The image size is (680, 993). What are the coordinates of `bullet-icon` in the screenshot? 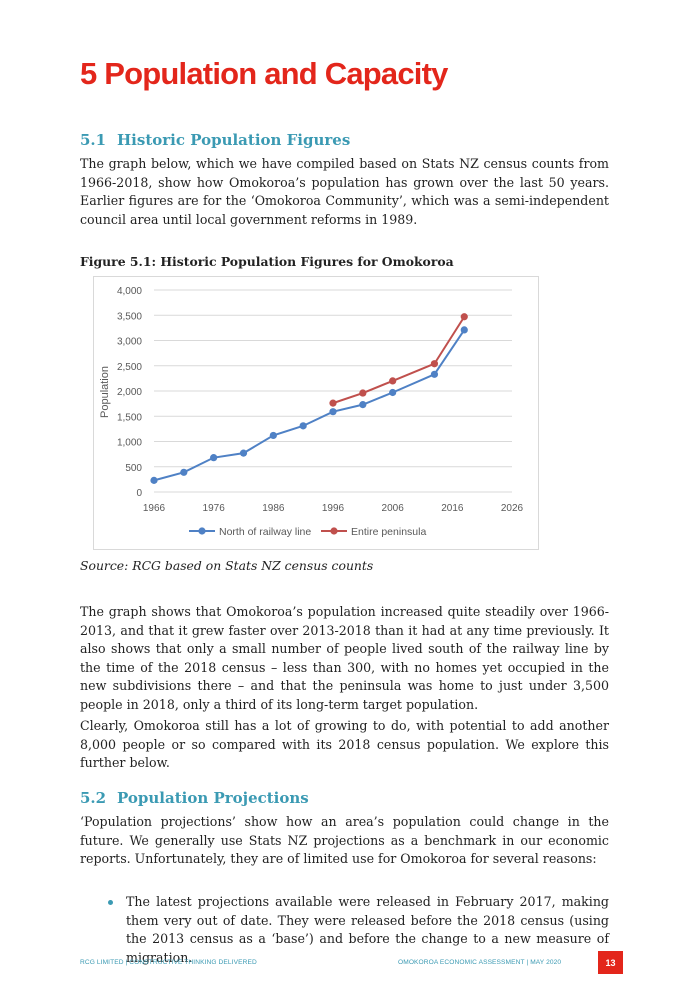 It's located at (110, 902).